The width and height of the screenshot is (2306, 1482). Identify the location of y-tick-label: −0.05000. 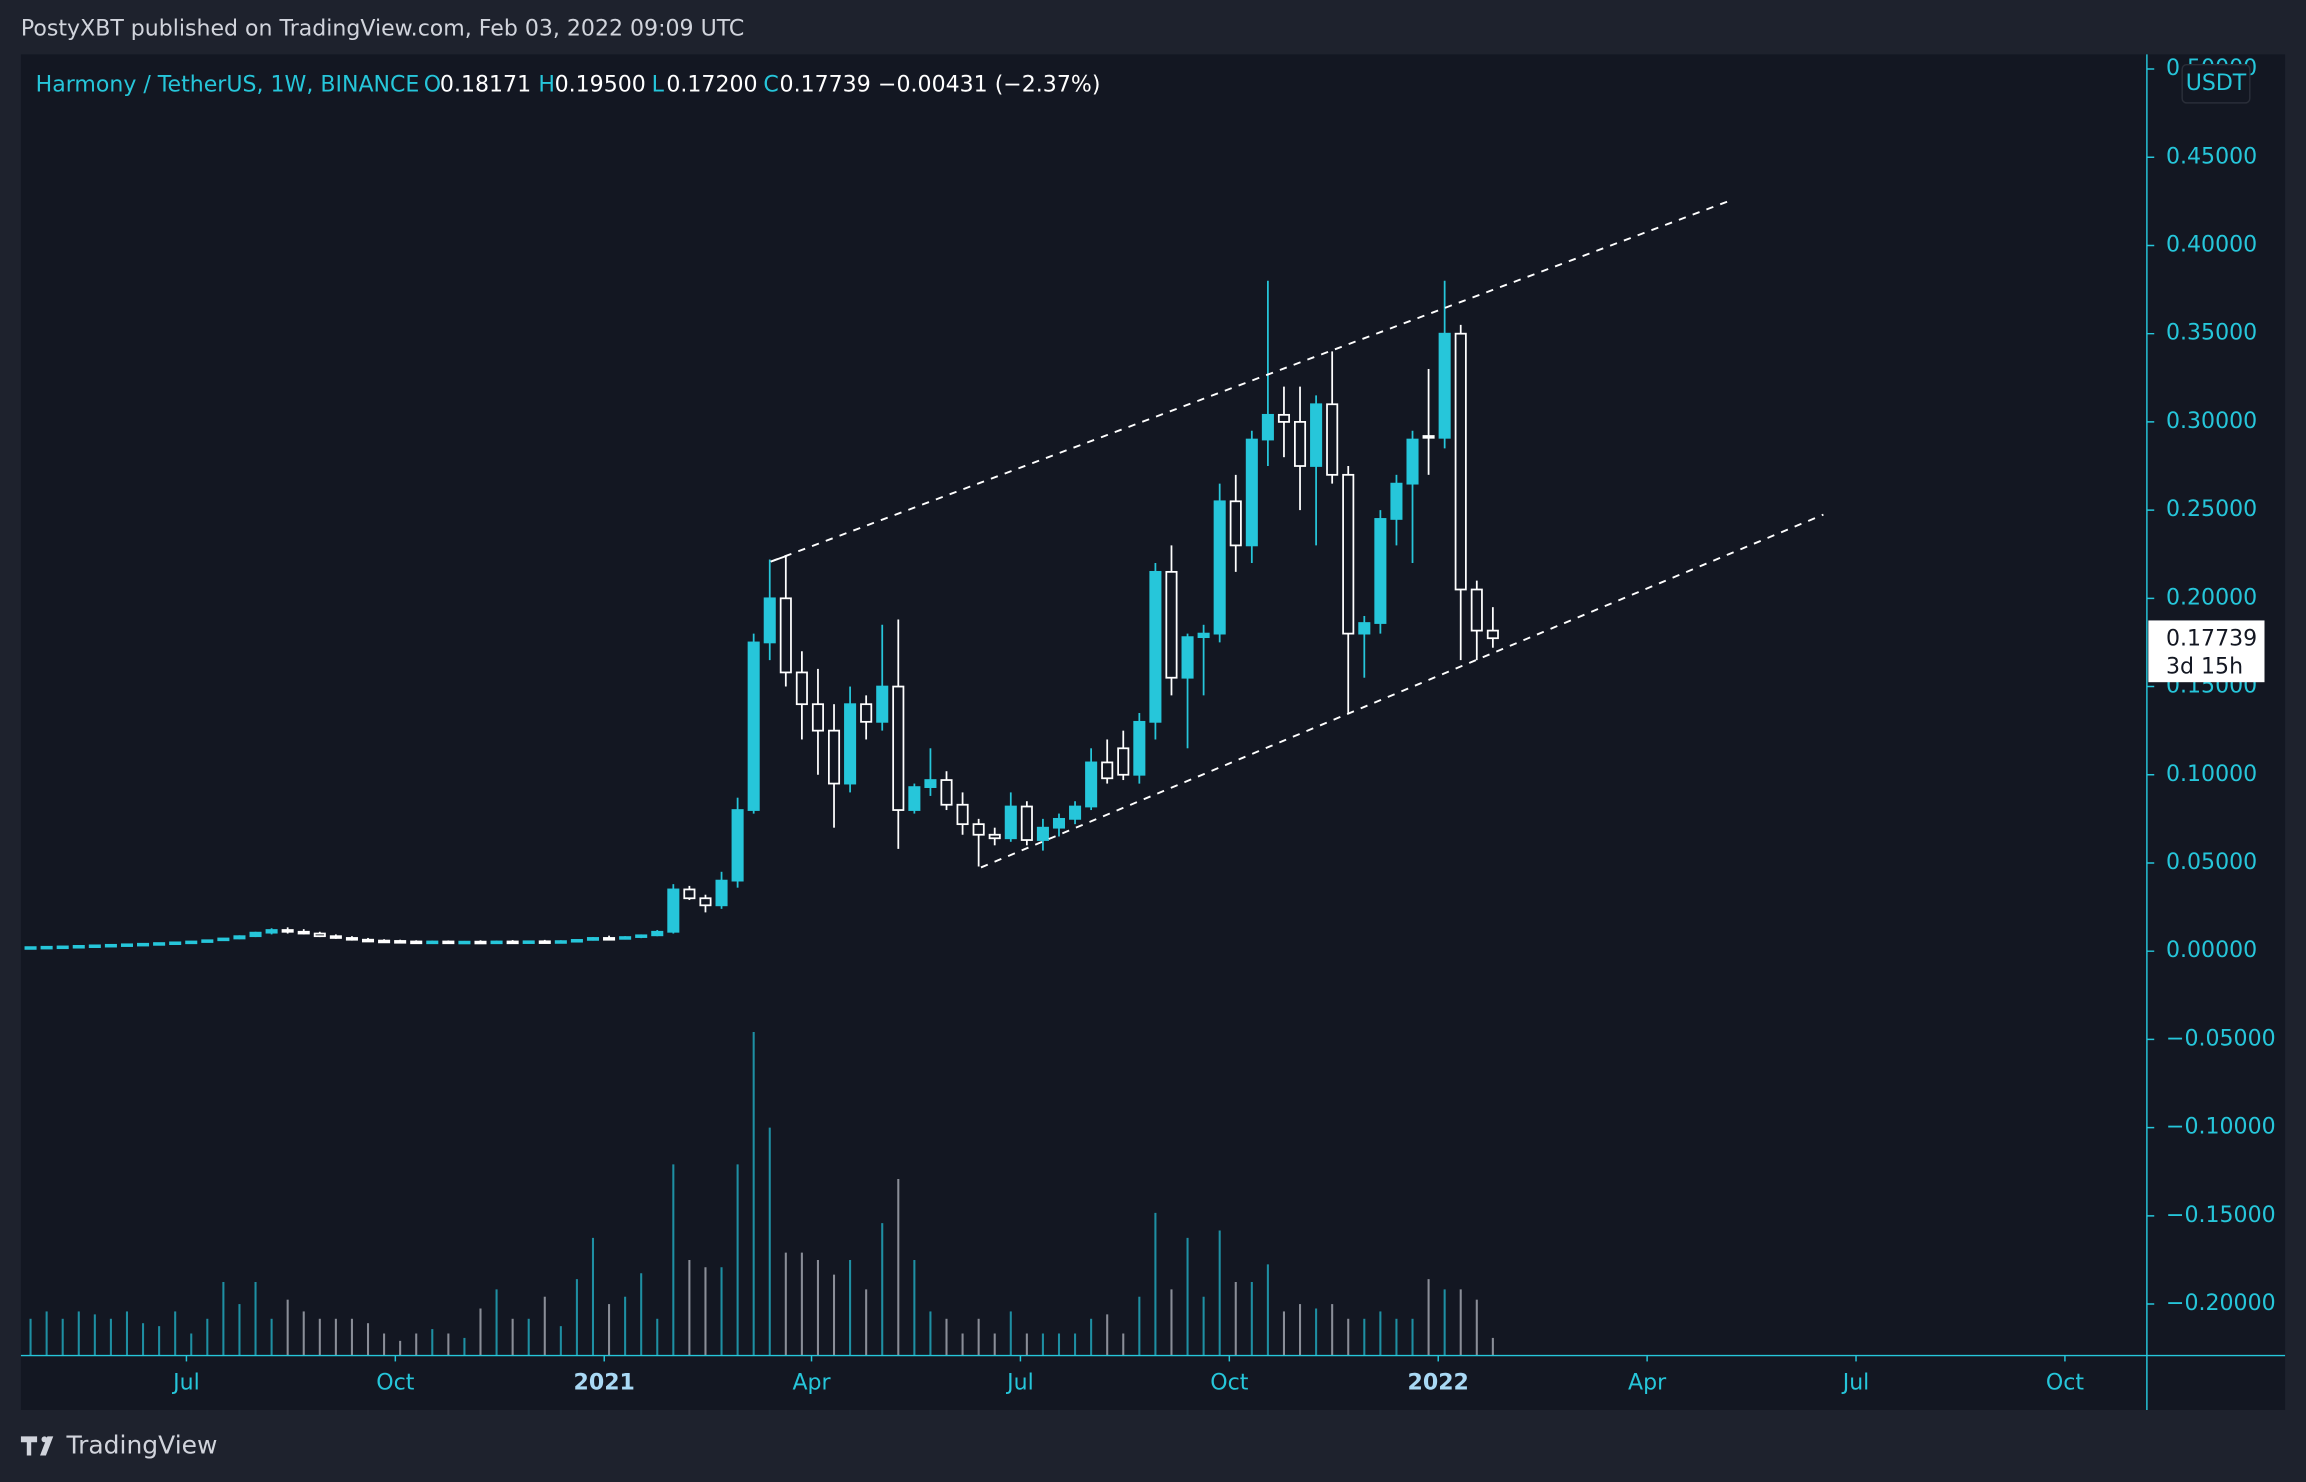
(2221, 1038).